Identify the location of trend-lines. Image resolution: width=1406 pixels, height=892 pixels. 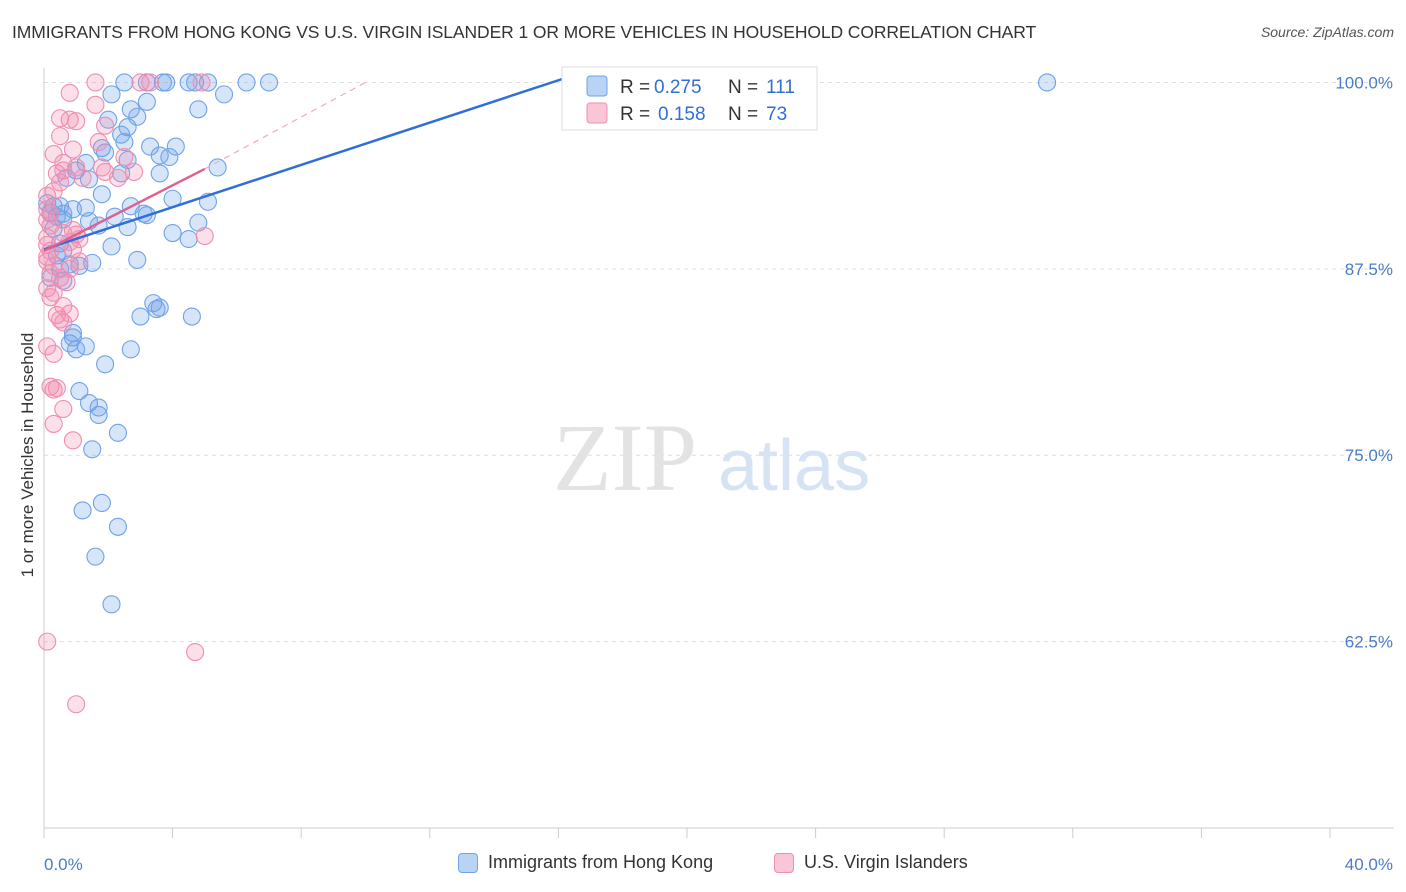
(309, 163).